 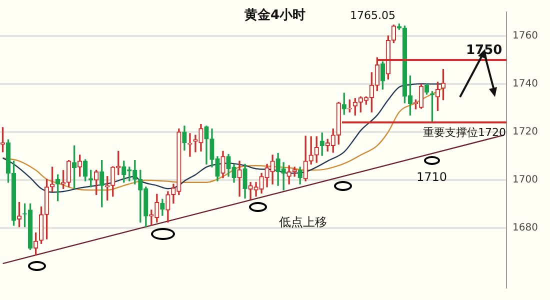 What do you see at coordinates (432, 177) in the screenshot?
I see `annotation: 1710` at bounding box center [432, 177].